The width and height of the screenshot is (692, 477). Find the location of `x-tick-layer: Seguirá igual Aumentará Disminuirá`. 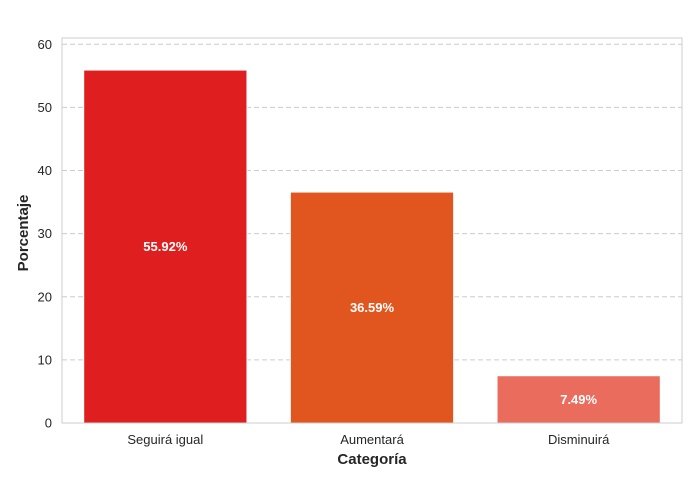

x-tick-layer: Seguirá igual Aumentará Disminuirá is located at coordinates (368, 439).